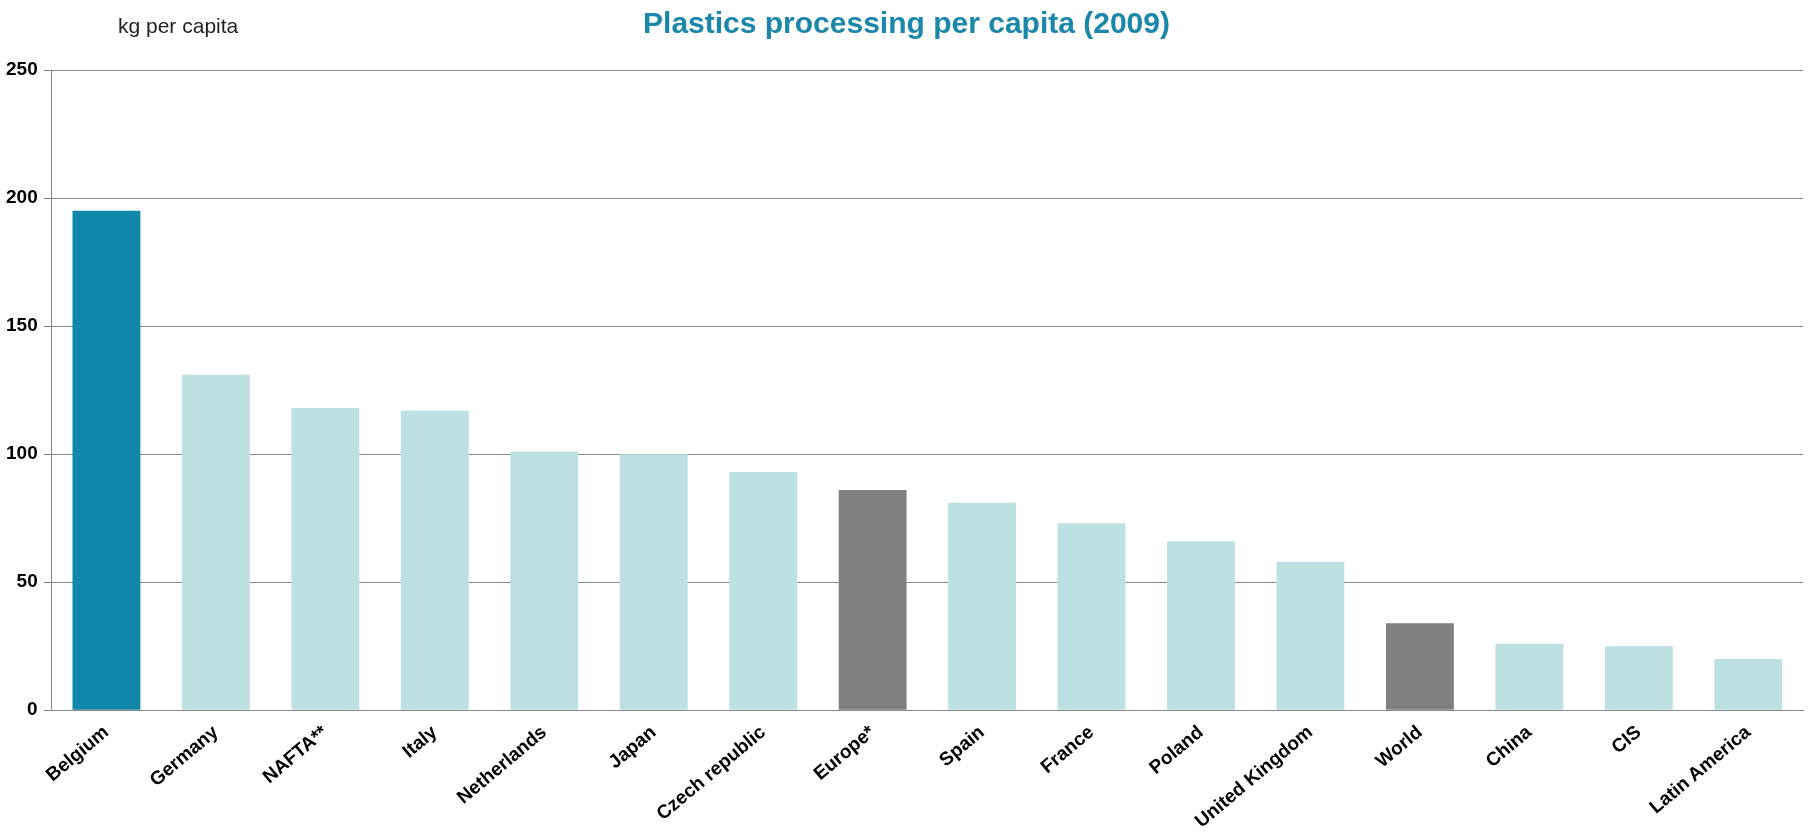 The width and height of the screenshot is (1813, 836). I want to click on x-tick-label: Italy, so click(420, 741).